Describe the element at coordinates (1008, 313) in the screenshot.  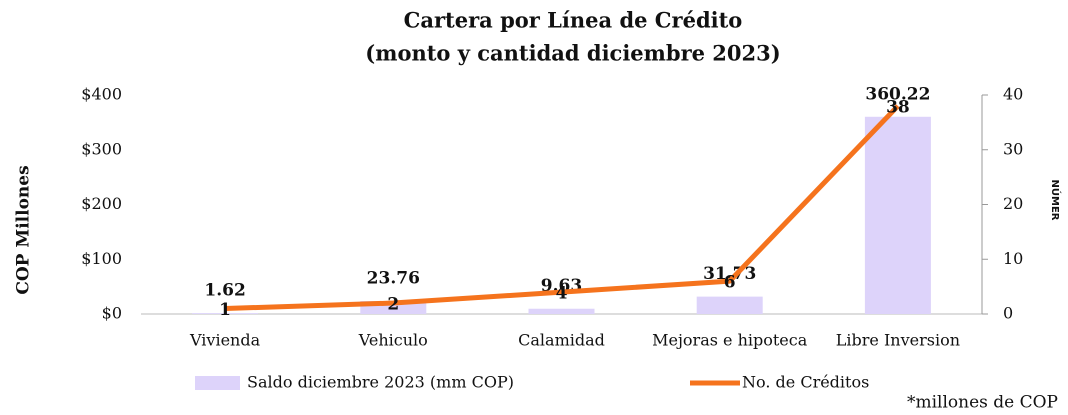
I see `y2-tick-label: 0` at that location.